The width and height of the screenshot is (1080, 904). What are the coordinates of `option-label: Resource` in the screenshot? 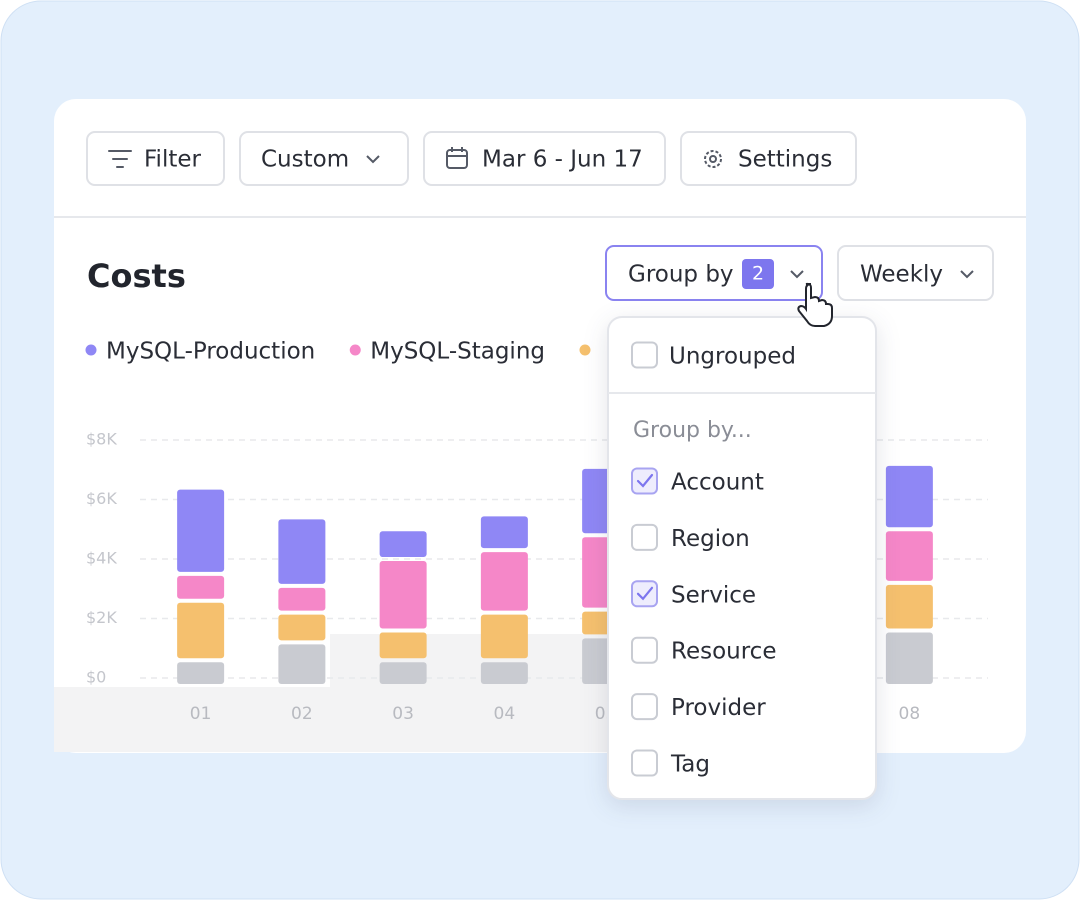 It's located at (723, 652).